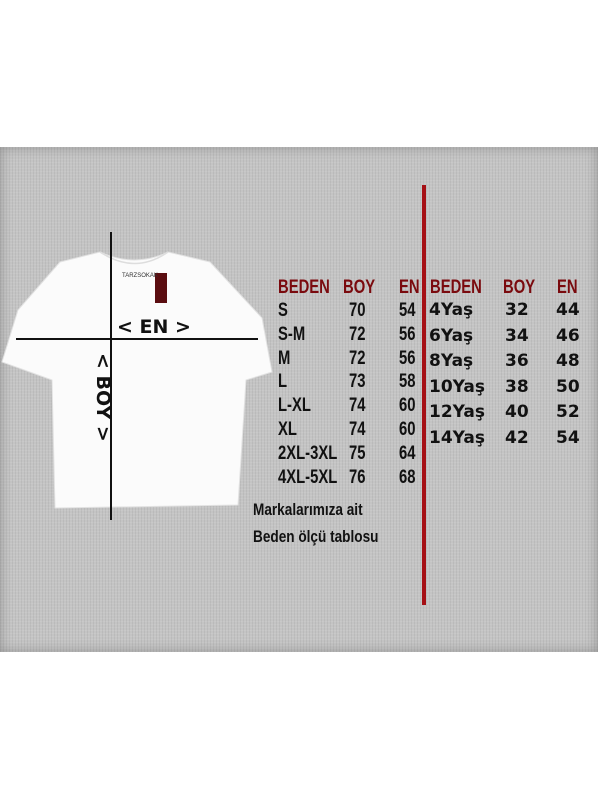 This screenshot has width=600, height=800. Describe the element at coordinates (568, 412) in the screenshot. I see `en-cell: 52` at that location.